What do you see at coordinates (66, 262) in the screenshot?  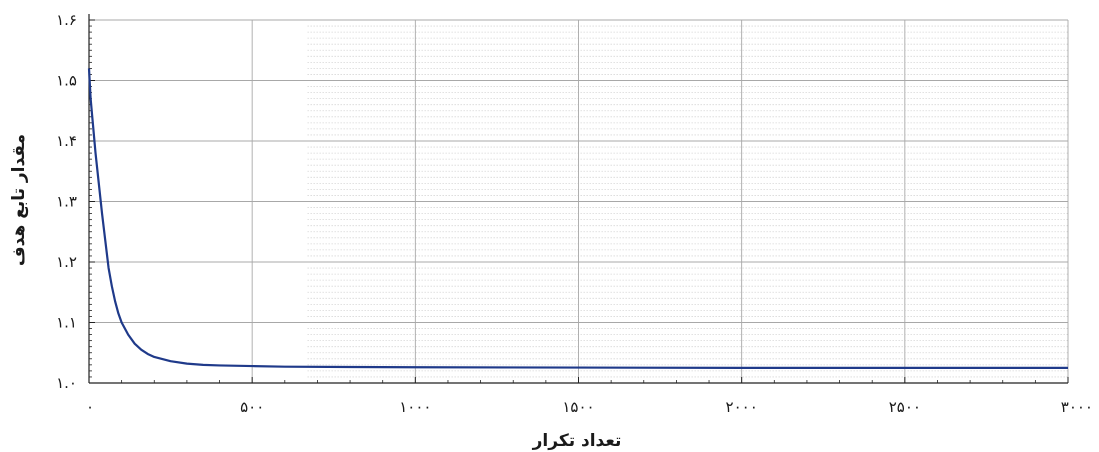 I see `y-tick-label: ۱.۲` at bounding box center [66, 262].